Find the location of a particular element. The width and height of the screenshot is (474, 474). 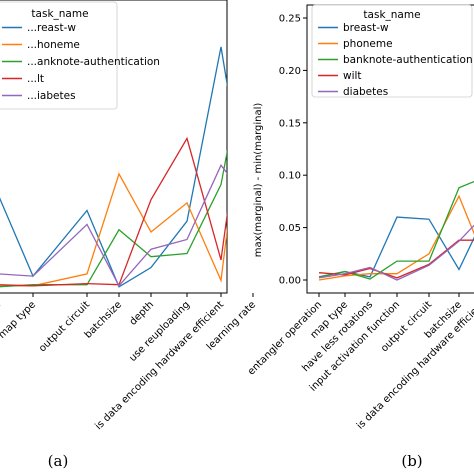

panel-a-x-tick-label: output circuit is located at coordinates (64, 326).